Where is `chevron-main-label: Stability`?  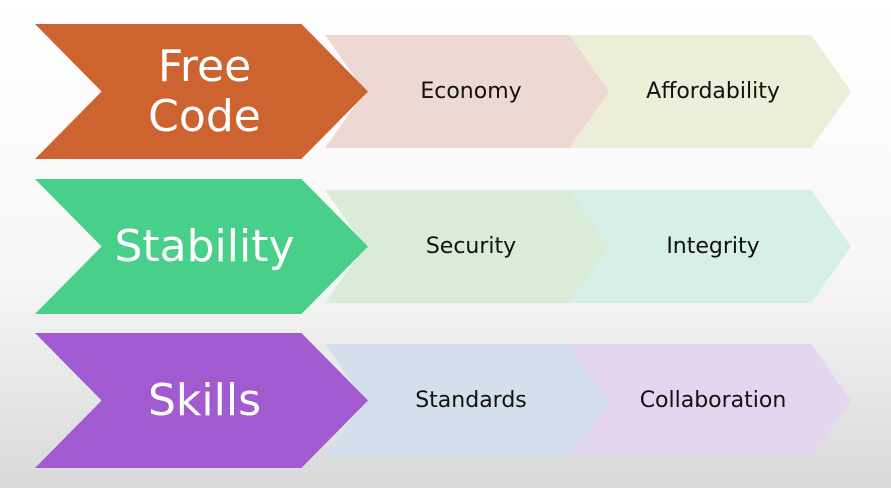 chevron-main-label: Stability is located at coordinates (204, 246).